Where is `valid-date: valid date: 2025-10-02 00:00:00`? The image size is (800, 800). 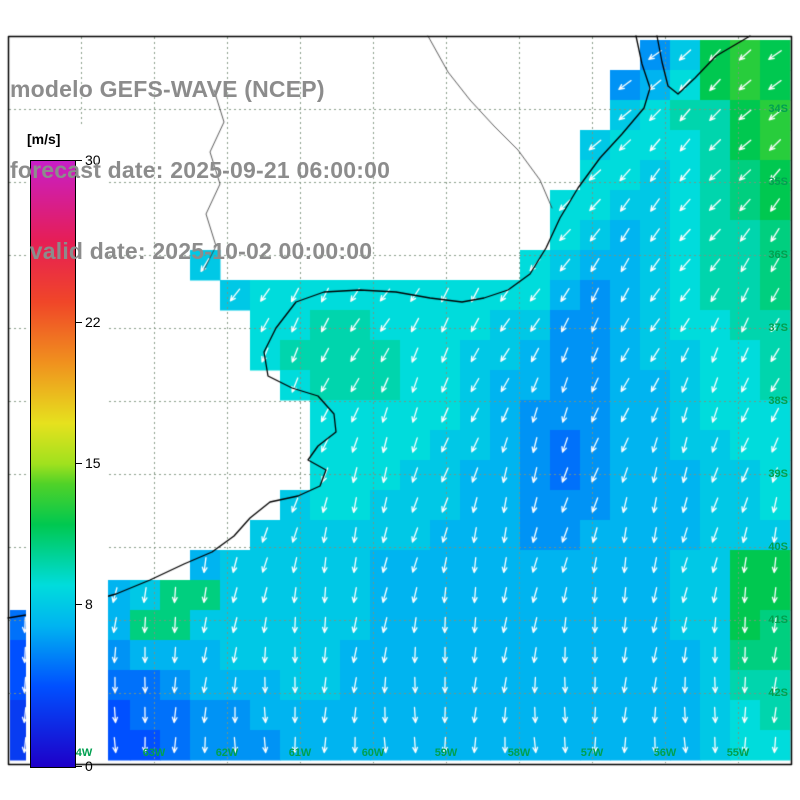
valid-date: valid date: 2025-10-02 00:00:00 is located at coordinates (191, 251).